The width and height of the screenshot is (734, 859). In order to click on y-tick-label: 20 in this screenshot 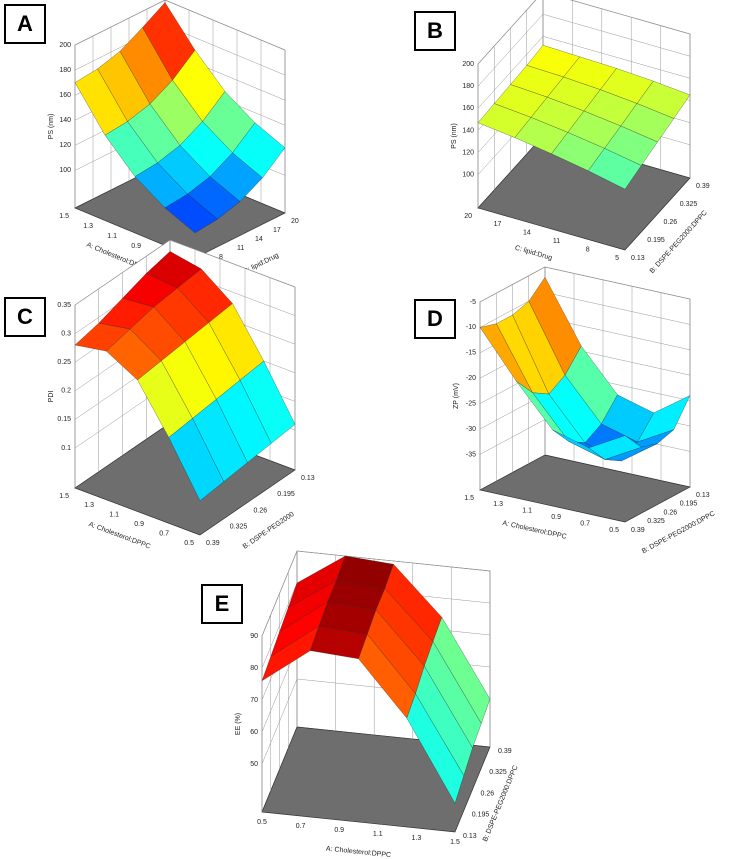, I will do `click(295, 221)`.